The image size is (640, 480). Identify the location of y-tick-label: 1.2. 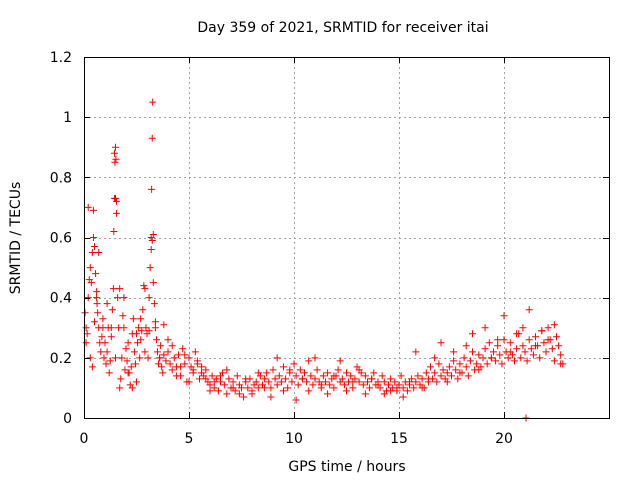
(61, 58).